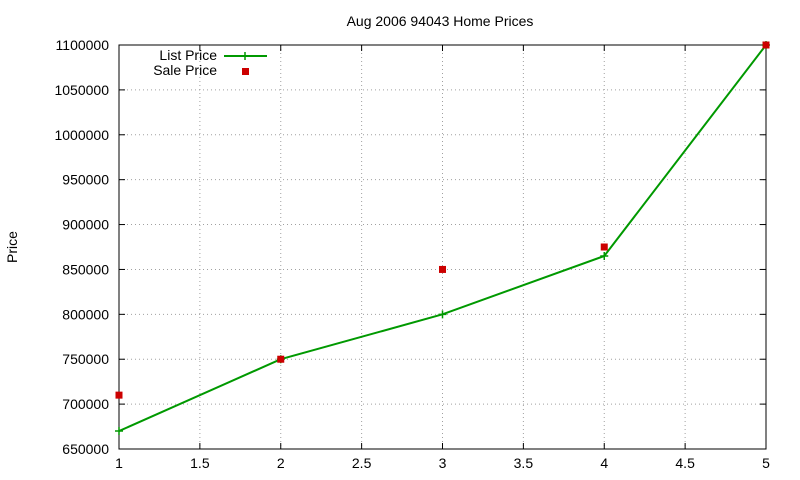  What do you see at coordinates (83, 45) in the screenshot?
I see `y-tick-label: 1100000` at bounding box center [83, 45].